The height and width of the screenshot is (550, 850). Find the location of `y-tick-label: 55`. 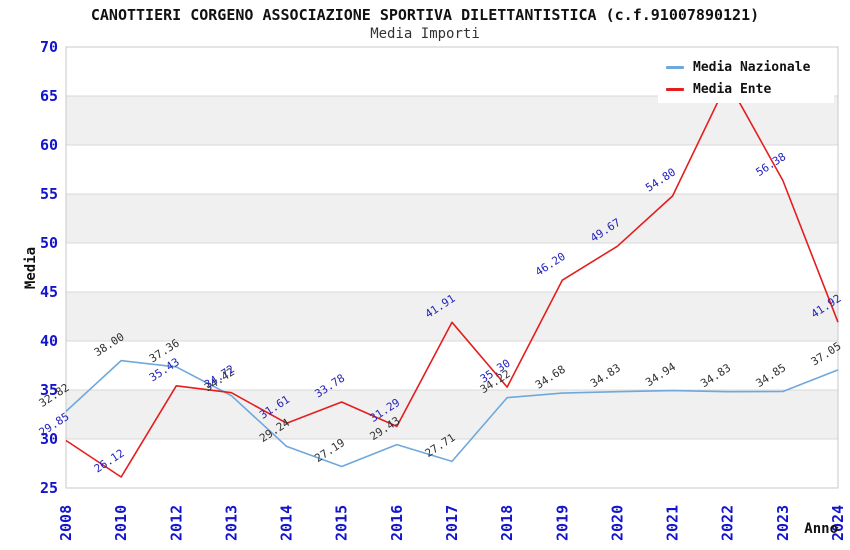

y-tick-label: 55 is located at coordinates (49, 194).